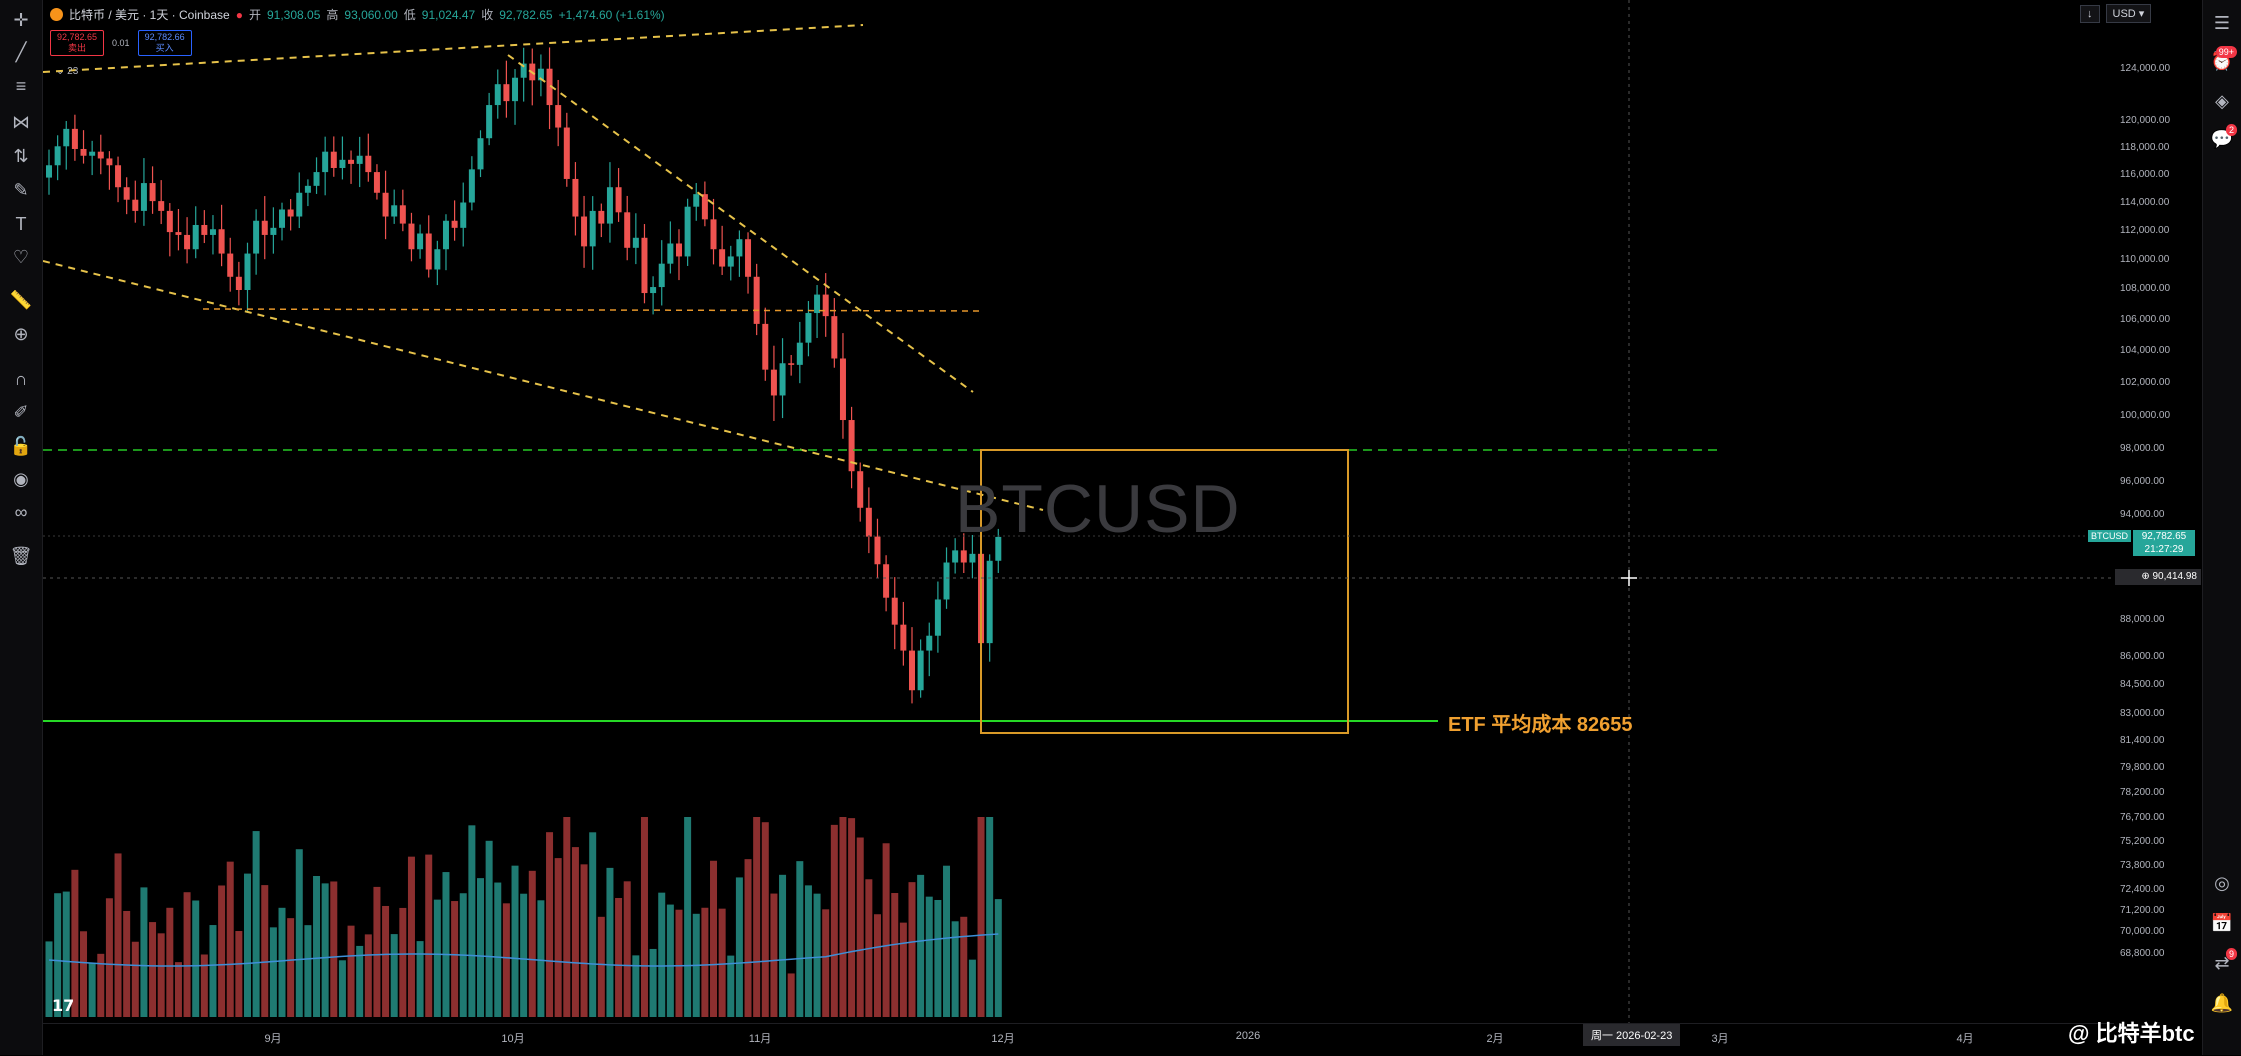  What do you see at coordinates (2128, 13) in the screenshot?
I see `currency-select: USD ▾` at bounding box center [2128, 13].